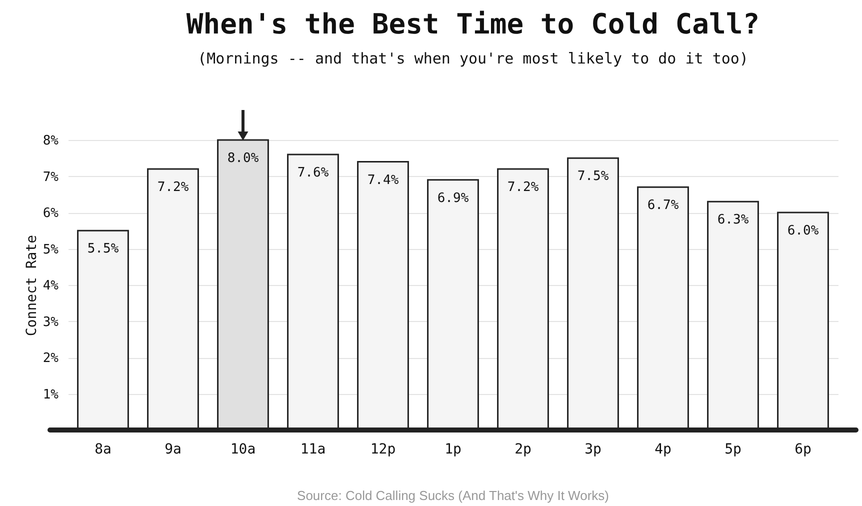 This screenshot has width=862, height=506. I want to click on source-note: Source: Cold Calling Sucks (And That's Why It Works), so click(453, 495).